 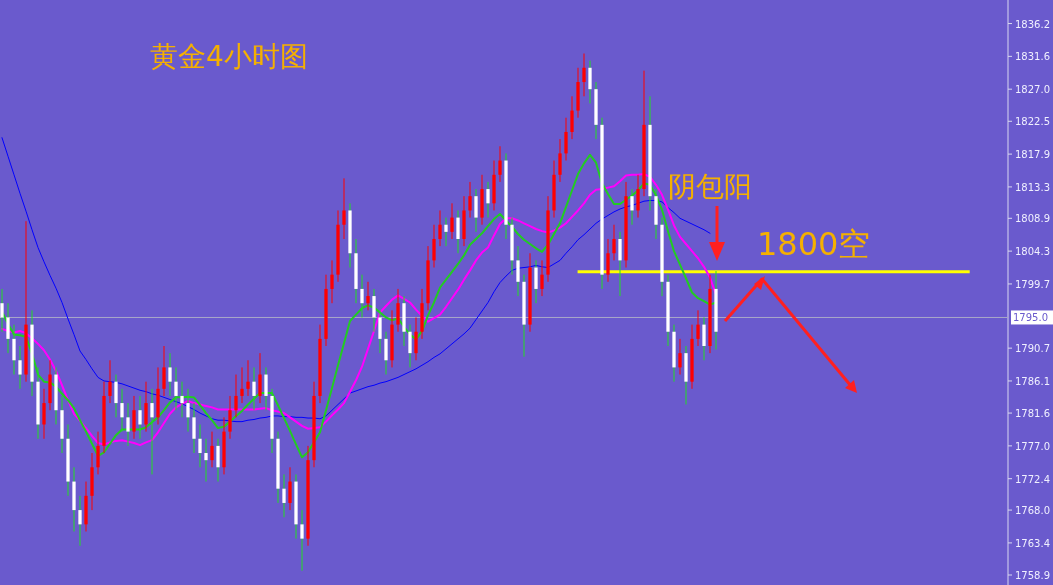 I want to click on y-tick-label: 1768.0, so click(x=1032, y=511).